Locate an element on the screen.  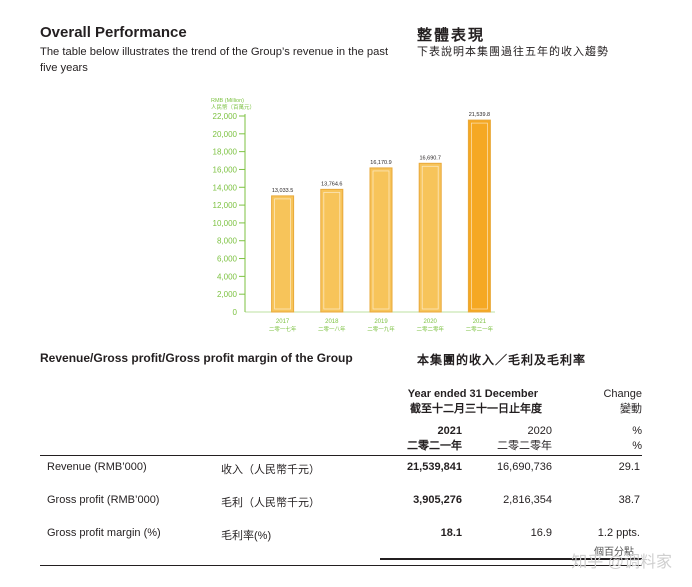
y-tick-label: 22,000 is located at coordinates (225, 116).